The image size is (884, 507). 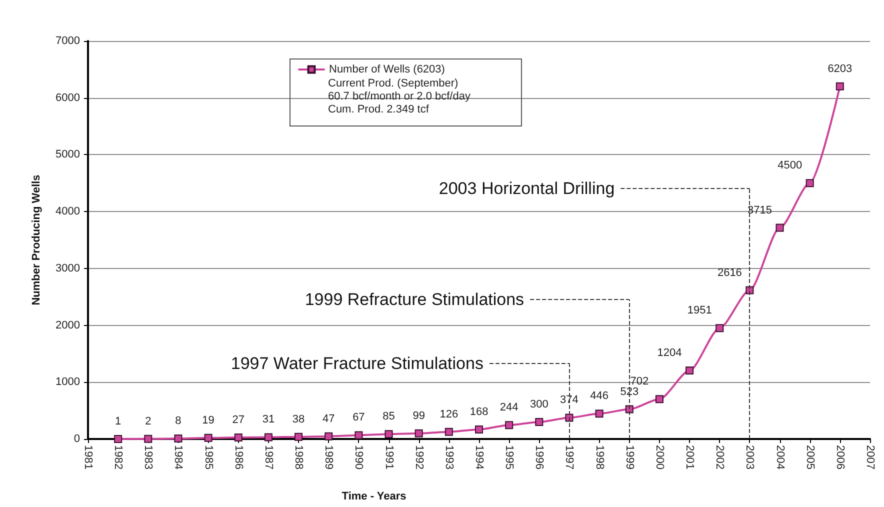 I want to click on x-tick-label: 1985, so click(x=208, y=457).